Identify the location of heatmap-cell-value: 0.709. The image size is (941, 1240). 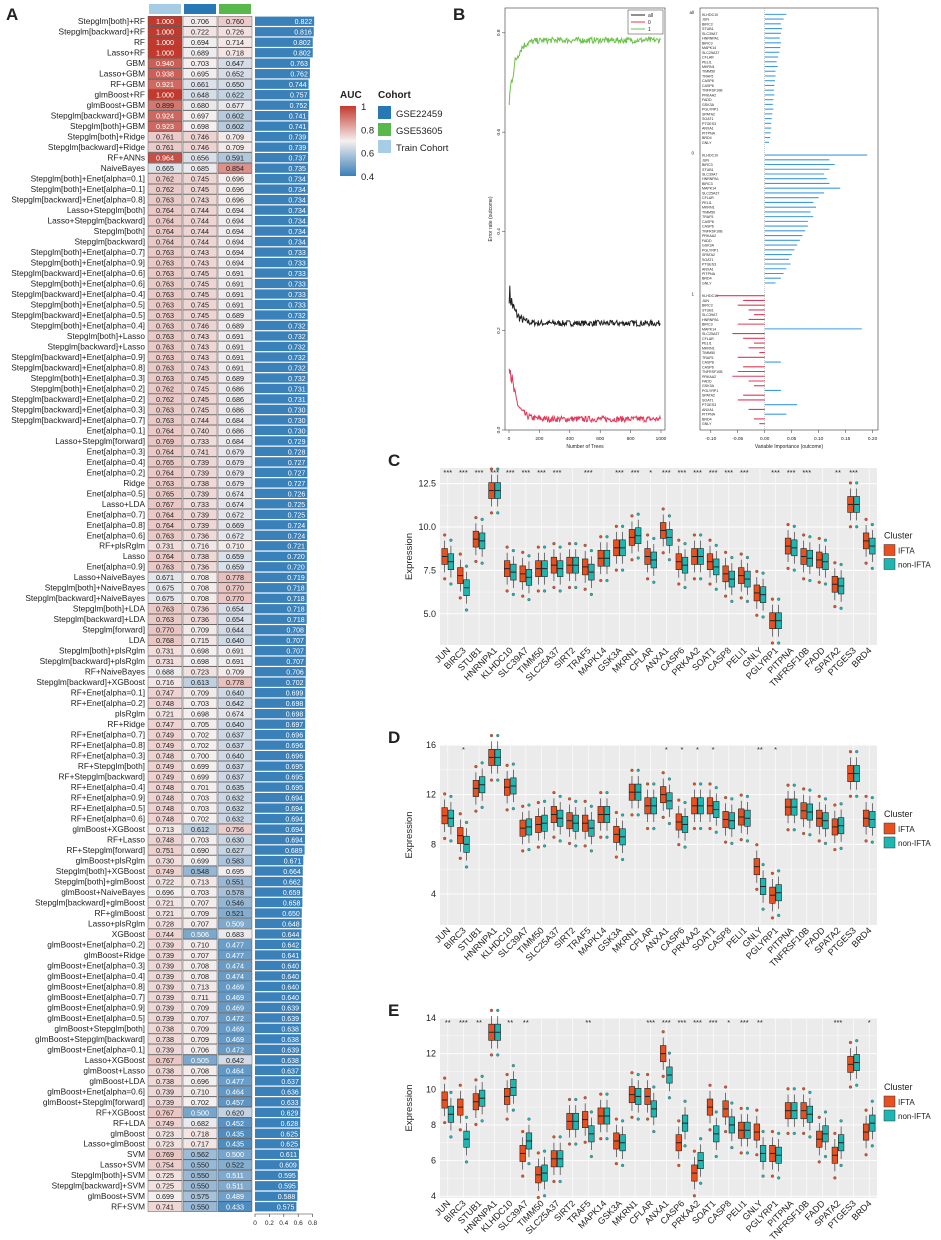
(235, 672).